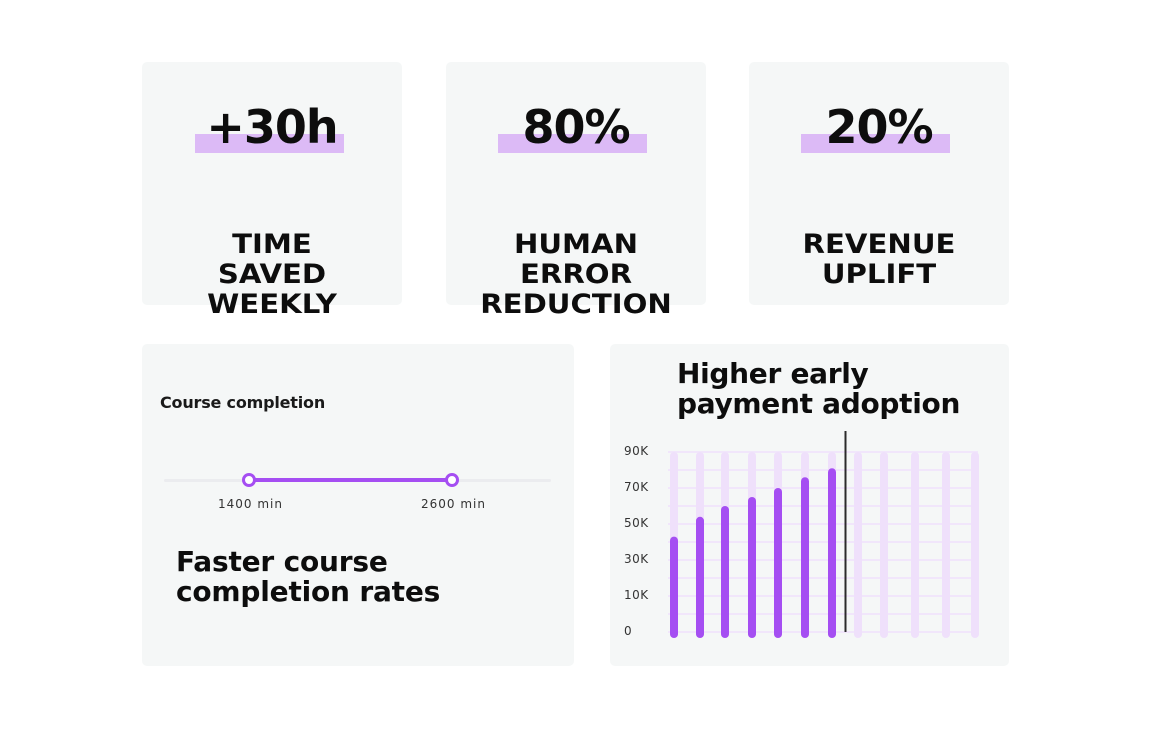 The width and height of the screenshot is (1151, 729). Describe the element at coordinates (636, 451) in the screenshot. I see `y-axis-label: 90K` at that location.